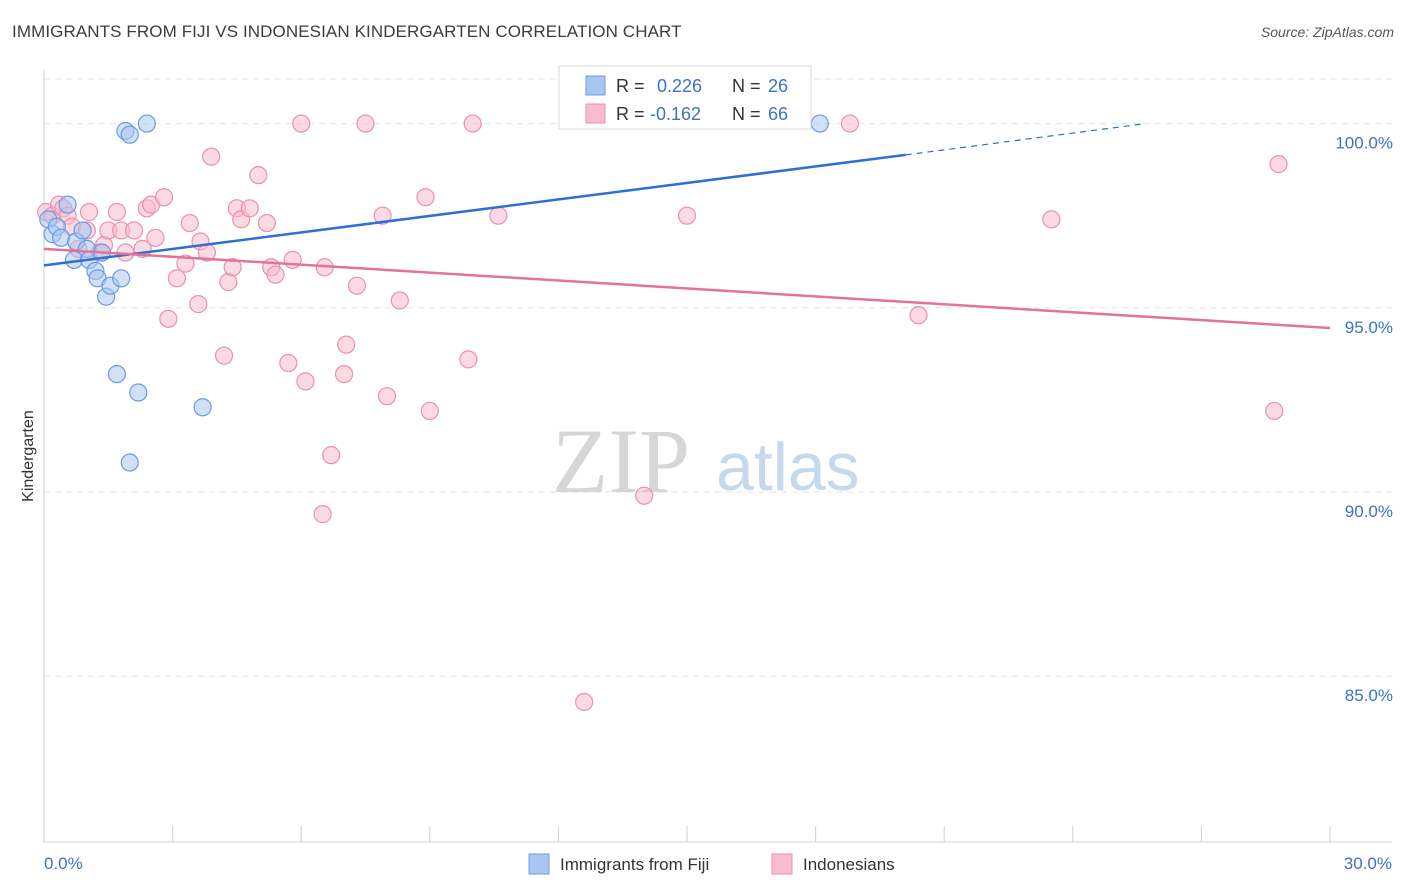 The width and height of the screenshot is (1406, 892). Describe the element at coordinates (711, 864) in the screenshot. I see `bottom-legend: Immigrants from Fiji Indonesians` at that location.